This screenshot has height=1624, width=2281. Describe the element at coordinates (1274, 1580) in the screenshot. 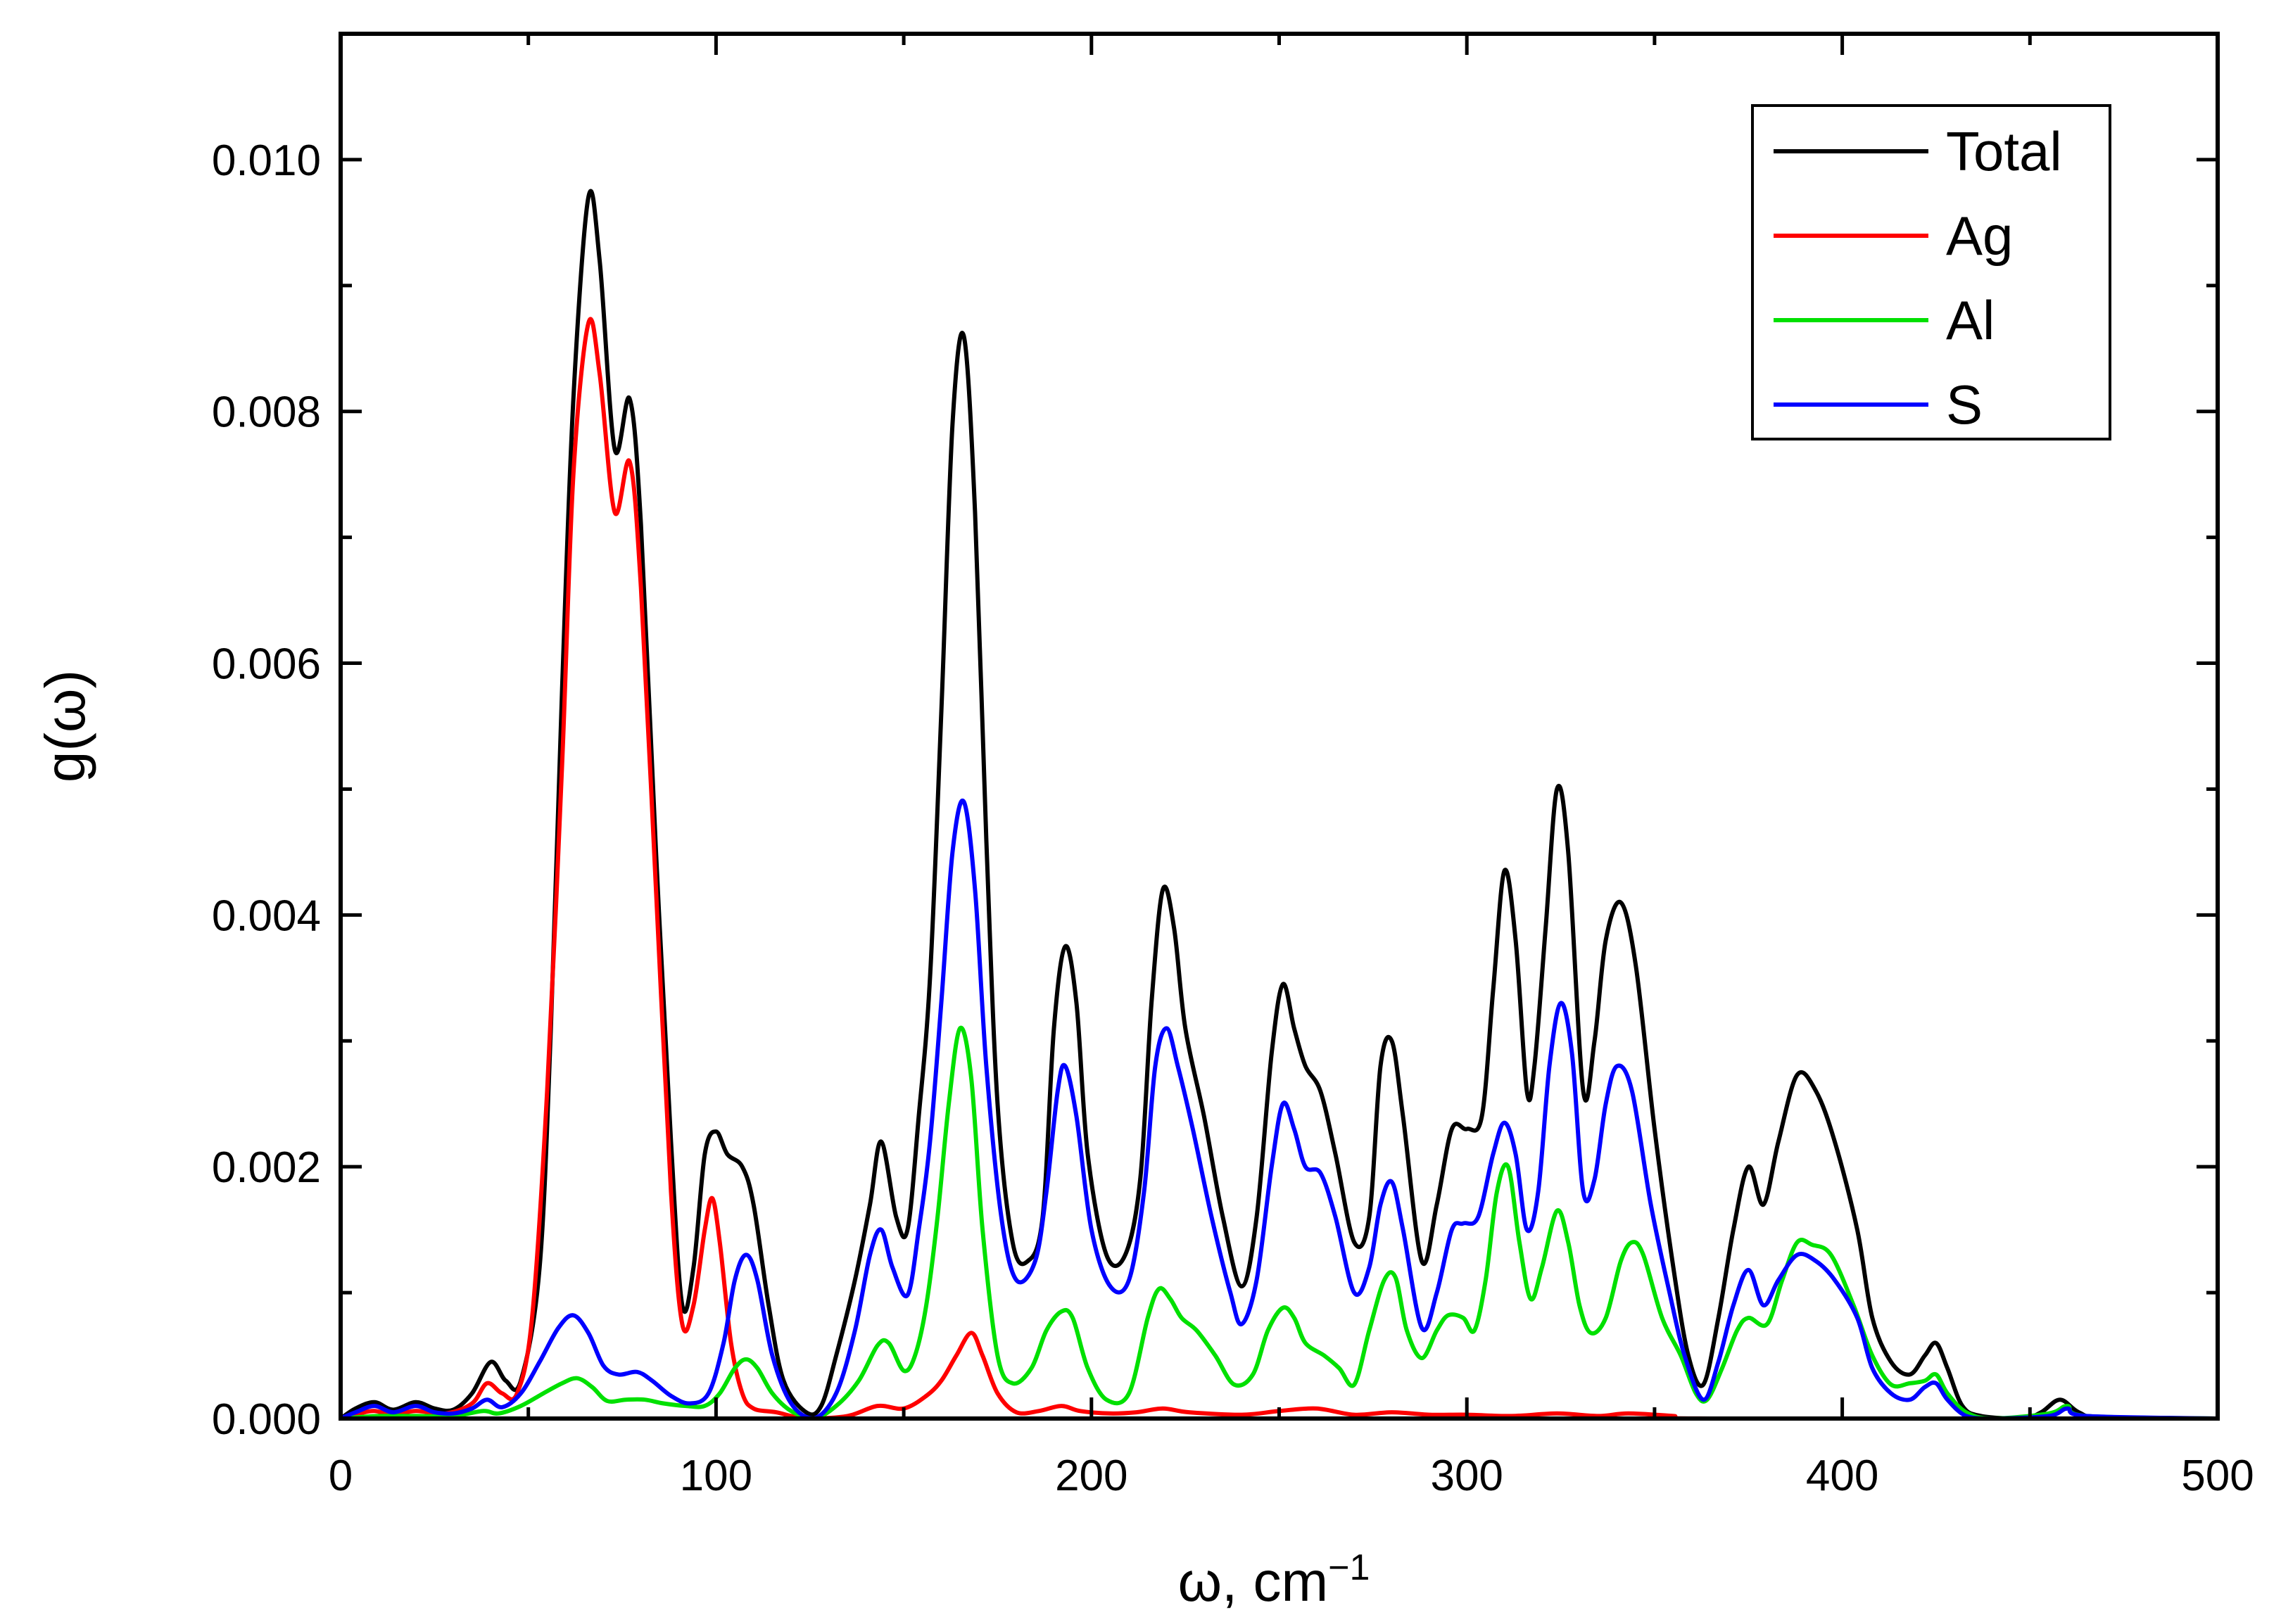

I see `x-axis-title: ω, cm−1` at that location.